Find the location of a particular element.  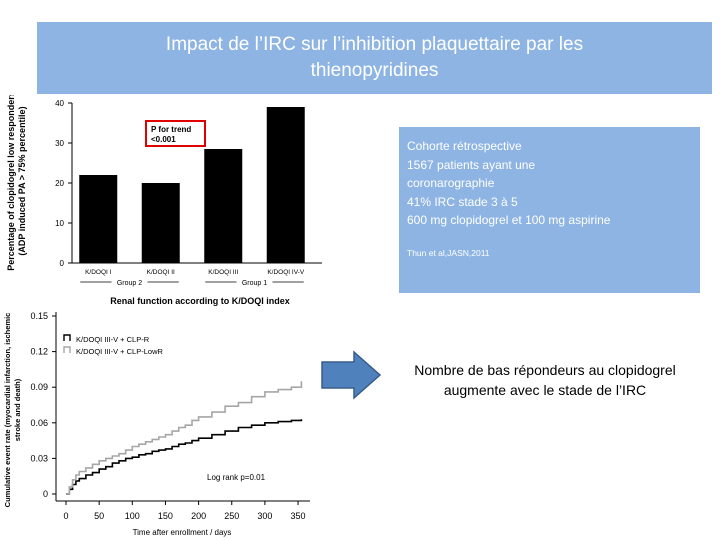

conclusion-line1: Nombre de bas répondeurs au clopidogrel is located at coordinates (545, 370).